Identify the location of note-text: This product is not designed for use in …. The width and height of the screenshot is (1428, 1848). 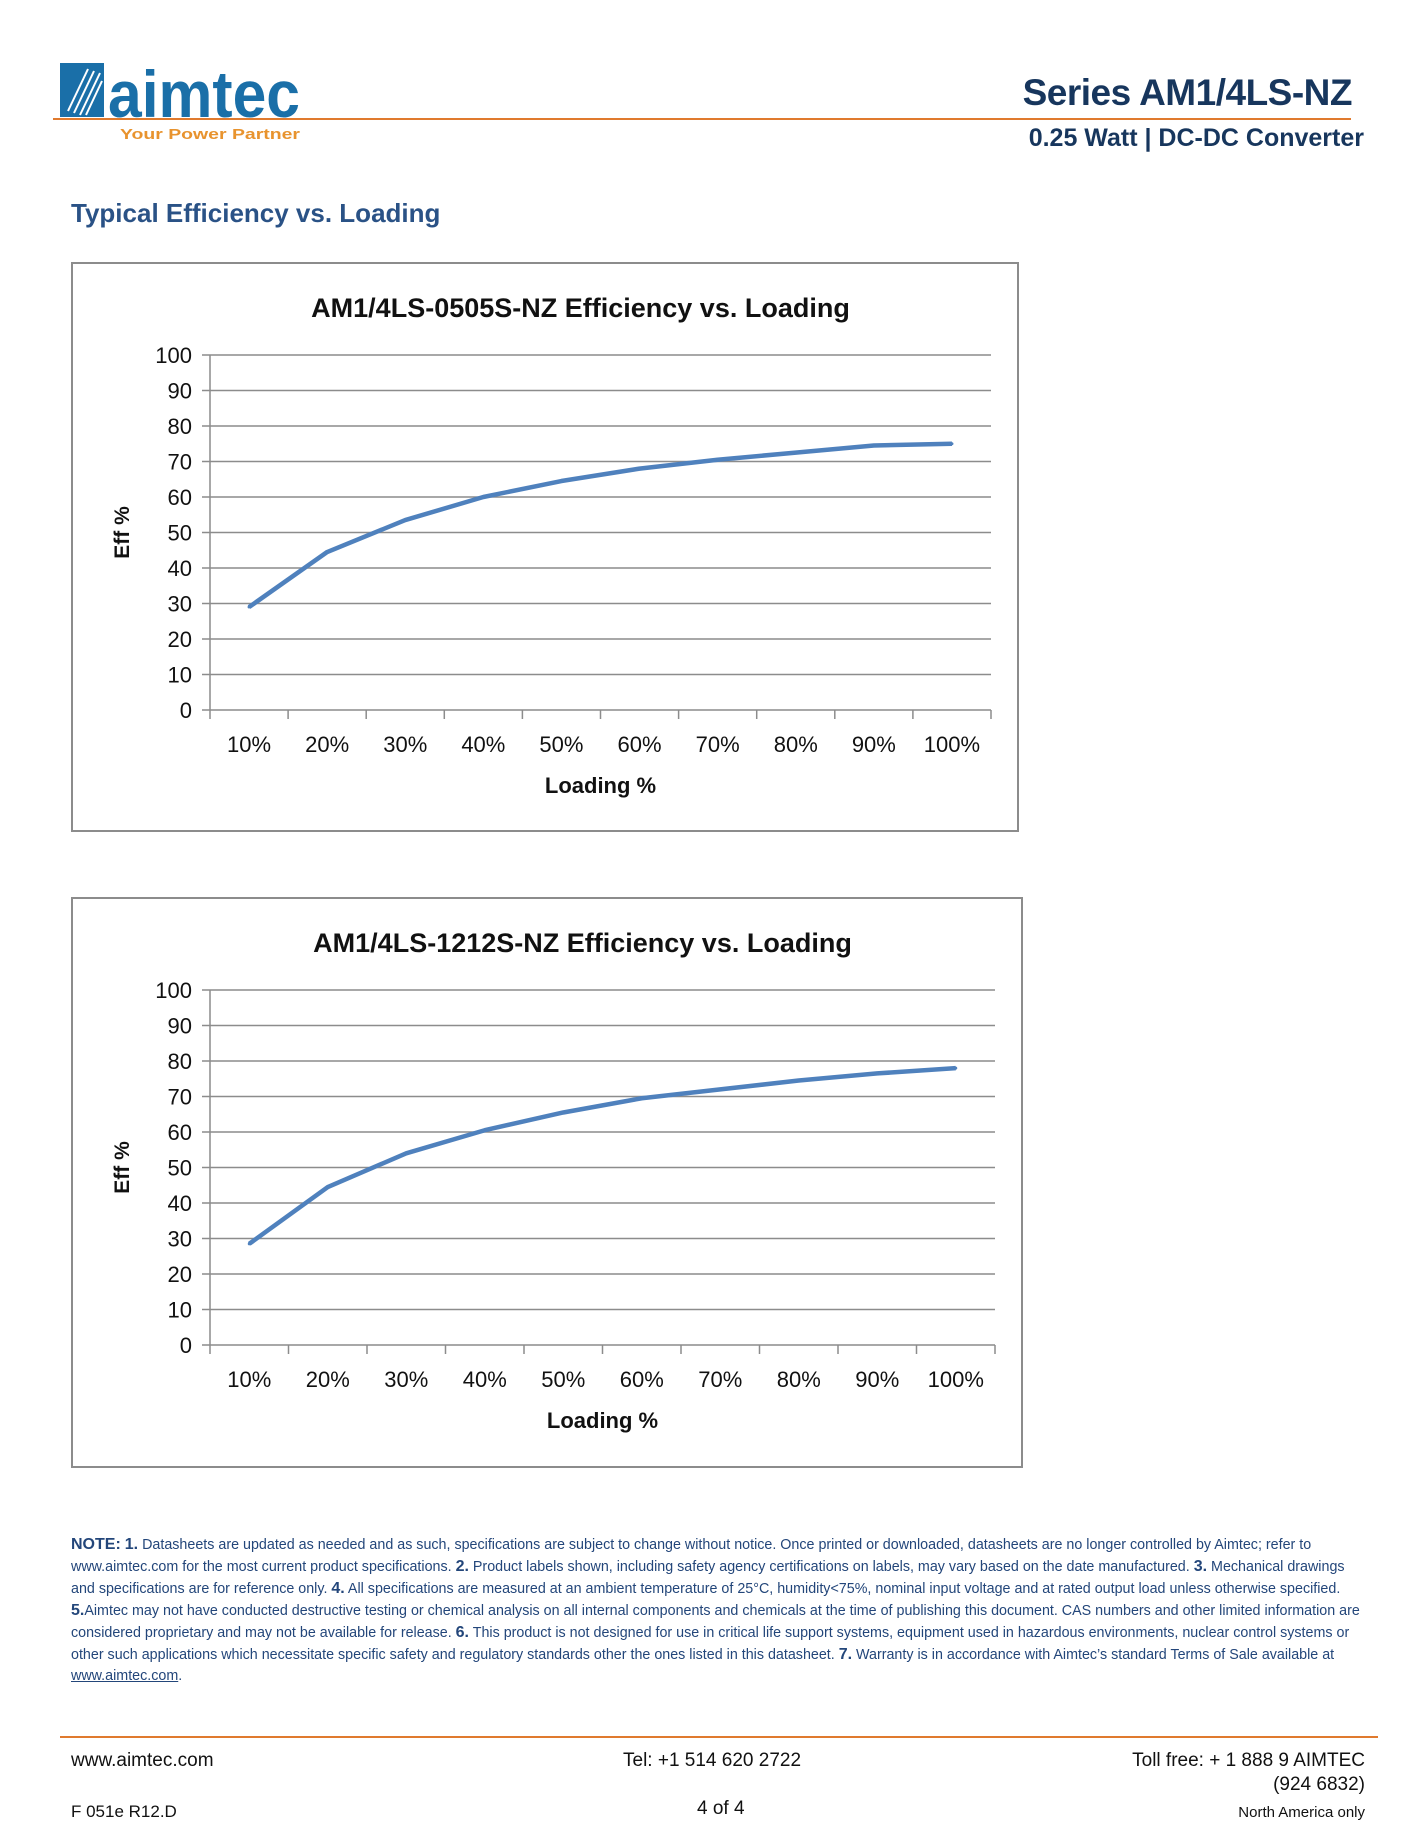
(710, 1644).